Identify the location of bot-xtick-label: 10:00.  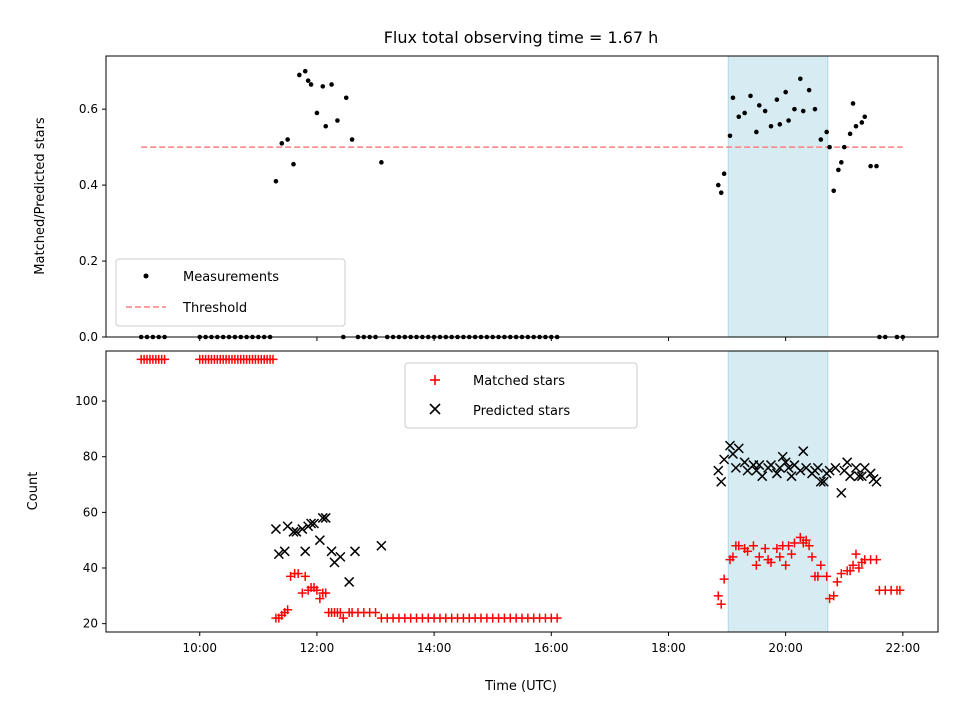
(199, 648).